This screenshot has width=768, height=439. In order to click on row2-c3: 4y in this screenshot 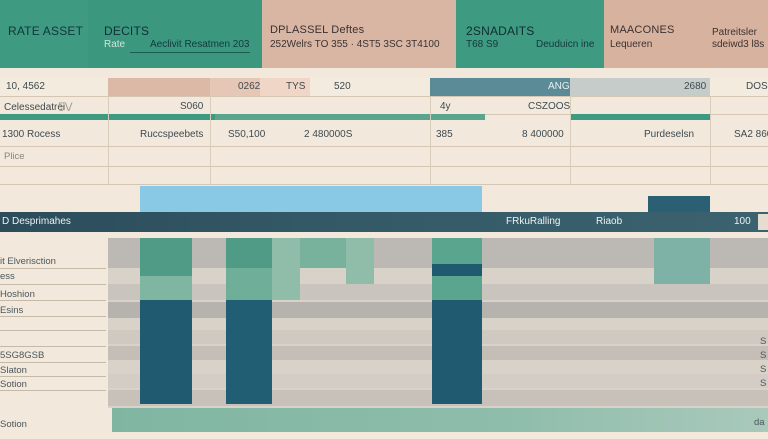, I will do `click(445, 106)`.